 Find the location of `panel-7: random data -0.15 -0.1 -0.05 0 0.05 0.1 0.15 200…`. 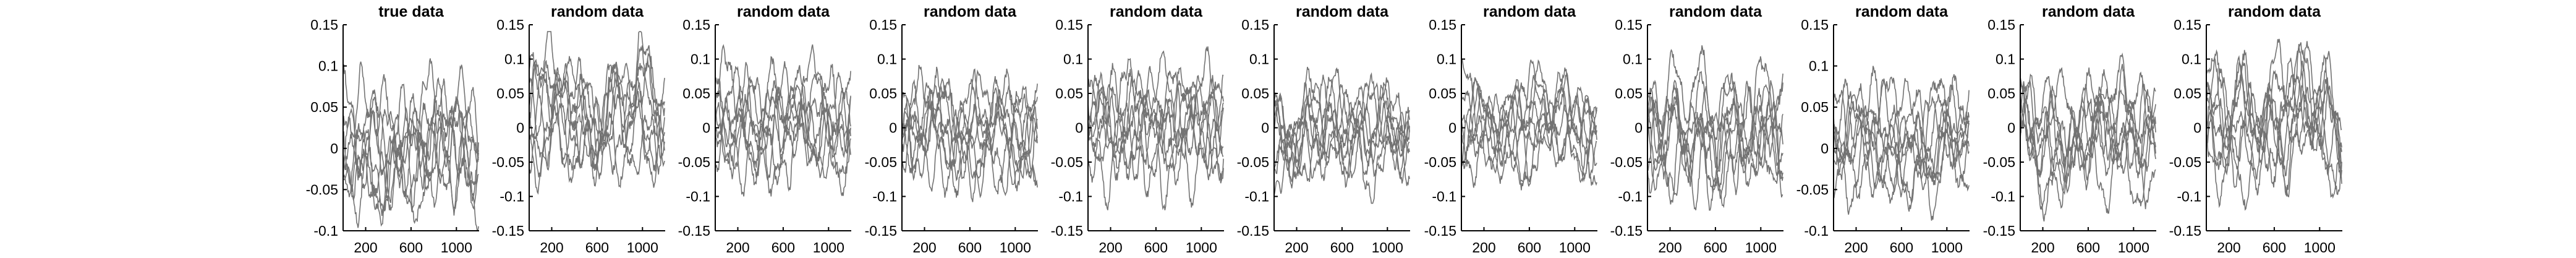

panel-7: random data -0.15 -0.1 -0.05 0 0.05 0.1 0.15 200… is located at coordinates (1510, 129).